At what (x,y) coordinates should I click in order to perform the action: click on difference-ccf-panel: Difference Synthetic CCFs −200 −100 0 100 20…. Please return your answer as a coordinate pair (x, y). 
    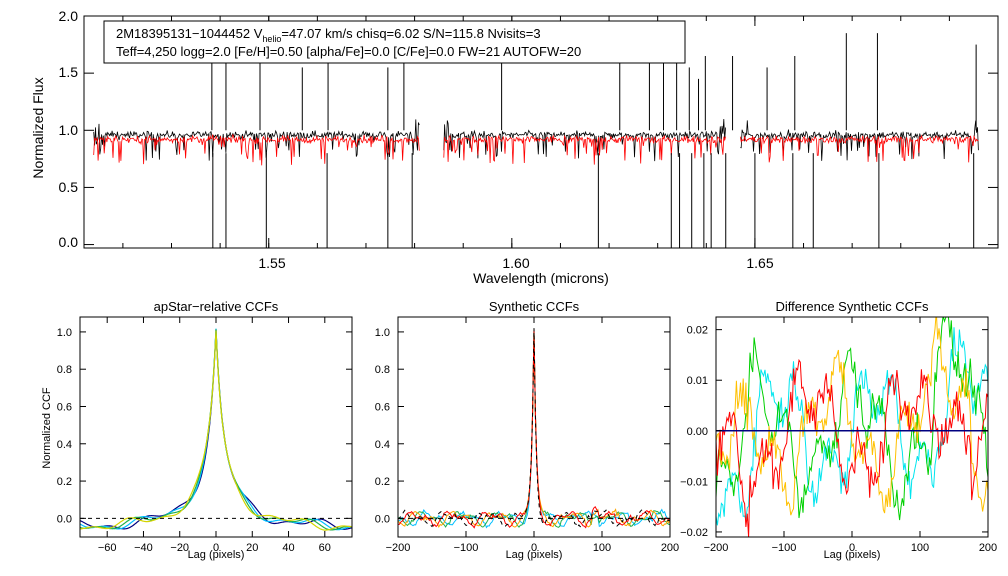
    Looking at the image, I should click on (838, 430).